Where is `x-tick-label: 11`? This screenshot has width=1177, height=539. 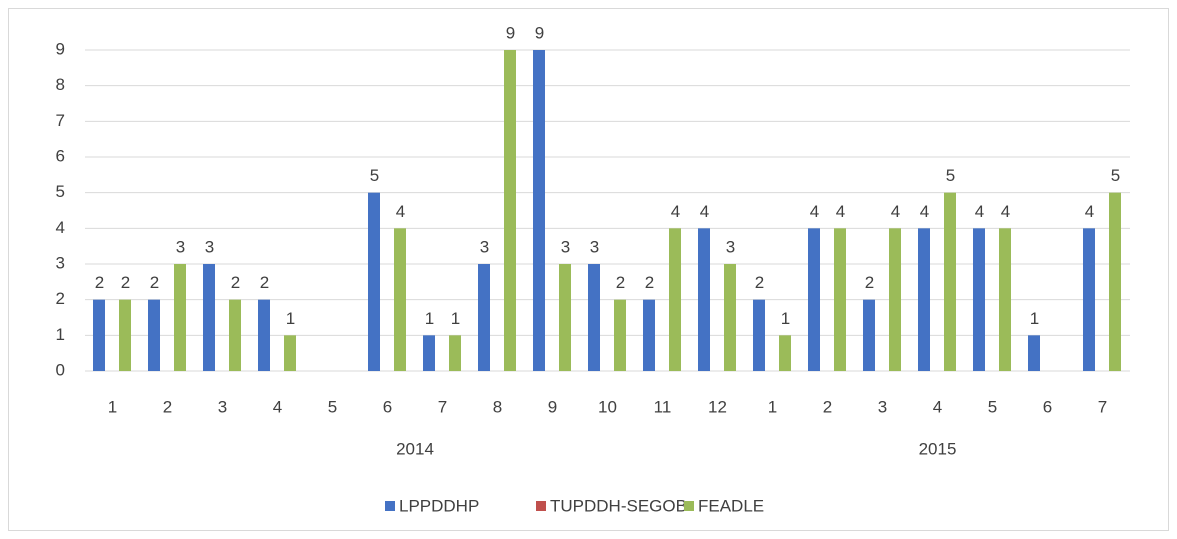
x-tick-label: 11 is located at coordinates (663, 406).